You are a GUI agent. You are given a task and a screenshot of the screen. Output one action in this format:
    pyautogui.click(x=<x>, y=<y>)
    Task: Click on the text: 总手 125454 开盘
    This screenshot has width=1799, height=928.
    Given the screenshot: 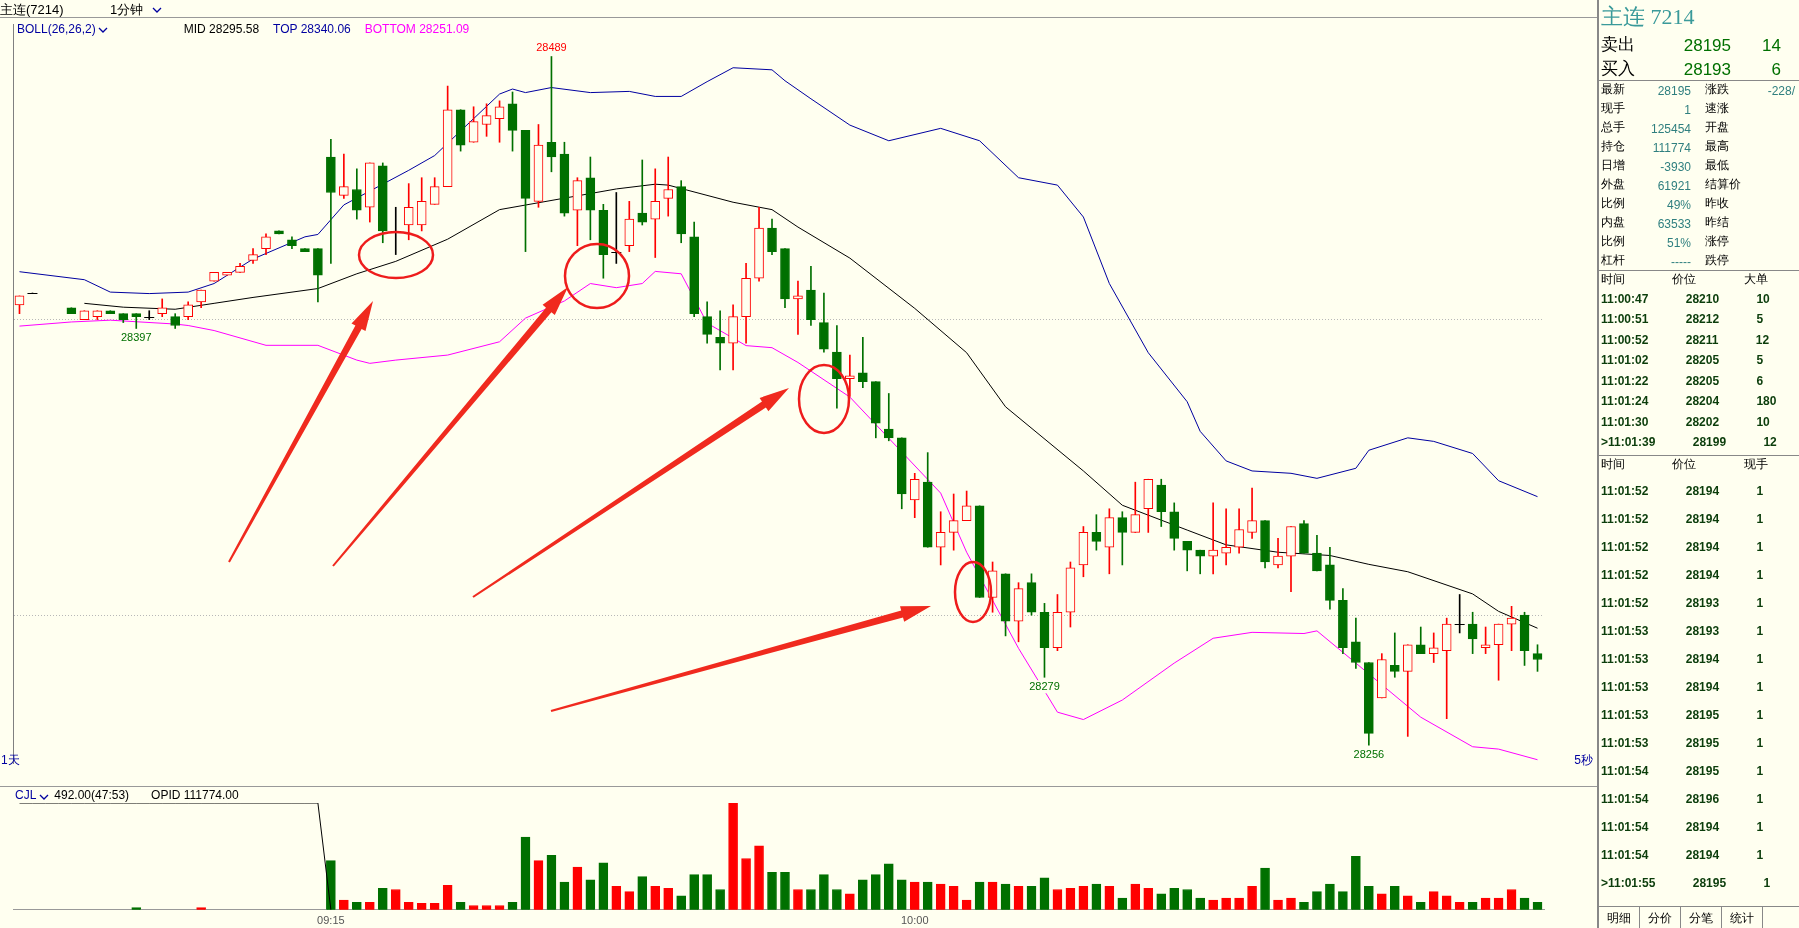 What is the action you would take?
    pyautogui.click(x=1665, y=128)
    